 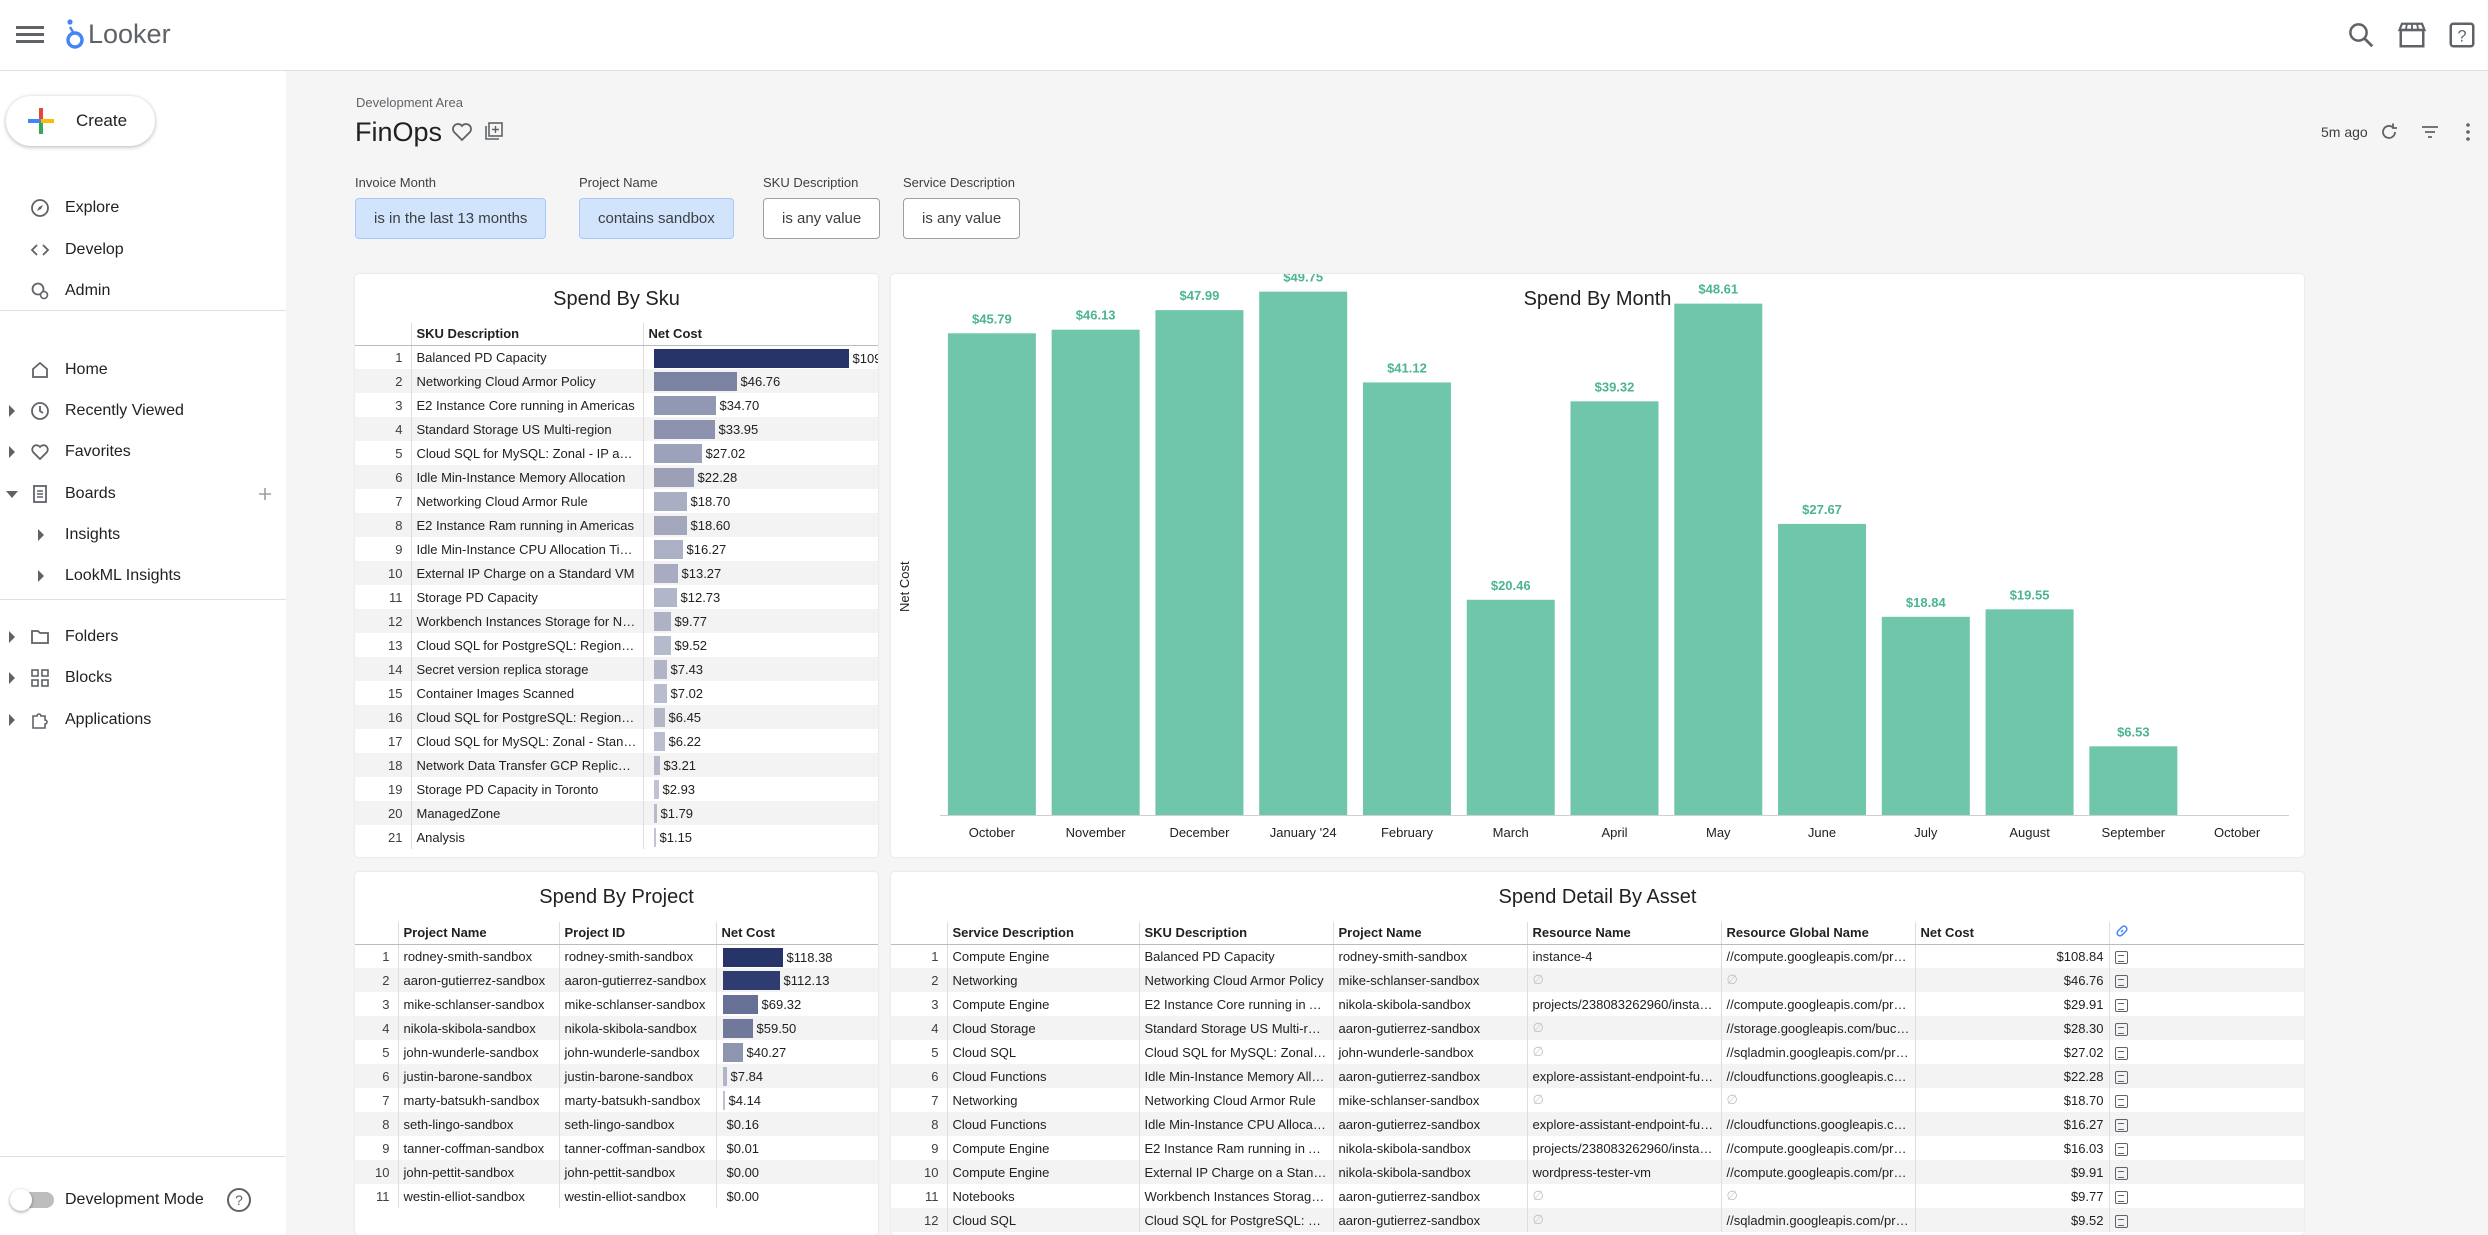 What do you see at coordinates (239, 1200) in the screenshot?
I see `help-circle-icon: ?` at bounding box center [239, 1200].